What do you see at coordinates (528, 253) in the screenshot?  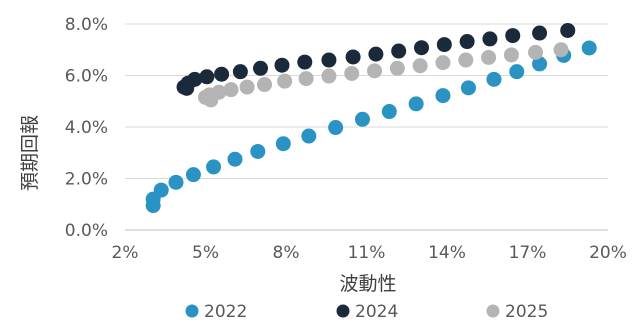 I see `x-tick-label: 17%` at bounding box center [528, 253].